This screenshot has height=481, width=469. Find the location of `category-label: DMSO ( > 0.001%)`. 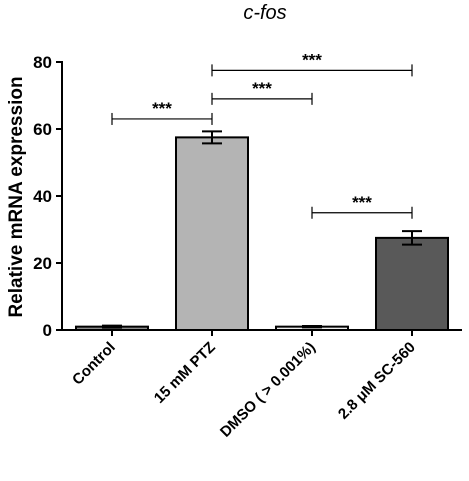

category-label: DMSO ( > 0.001%) is located at coordinates (268, 390).